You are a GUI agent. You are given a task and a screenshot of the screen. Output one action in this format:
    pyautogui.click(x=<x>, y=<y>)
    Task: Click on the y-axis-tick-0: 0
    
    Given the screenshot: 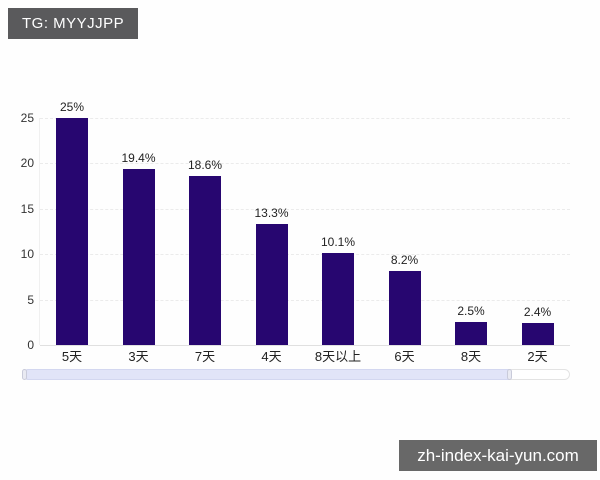 What is the action you would take?
    pyautogui.click(x=30, y=345)
    